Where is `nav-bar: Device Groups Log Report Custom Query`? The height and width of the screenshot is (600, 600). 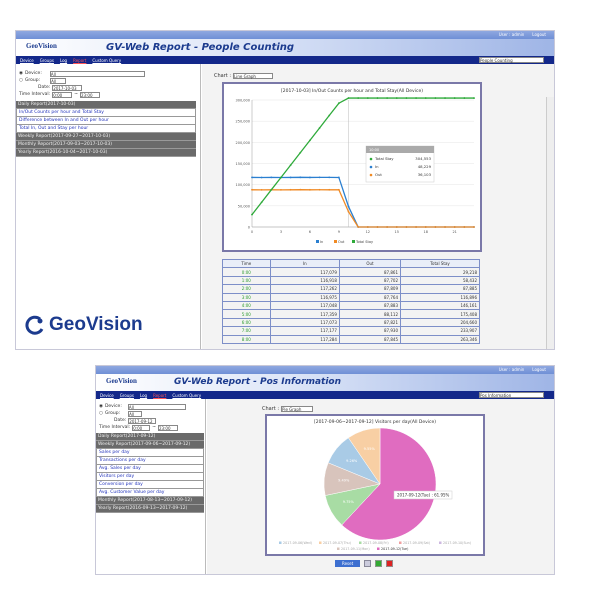 nav-bar: Device Groups Log Report Custom Query is located at coordinates (325, 395).